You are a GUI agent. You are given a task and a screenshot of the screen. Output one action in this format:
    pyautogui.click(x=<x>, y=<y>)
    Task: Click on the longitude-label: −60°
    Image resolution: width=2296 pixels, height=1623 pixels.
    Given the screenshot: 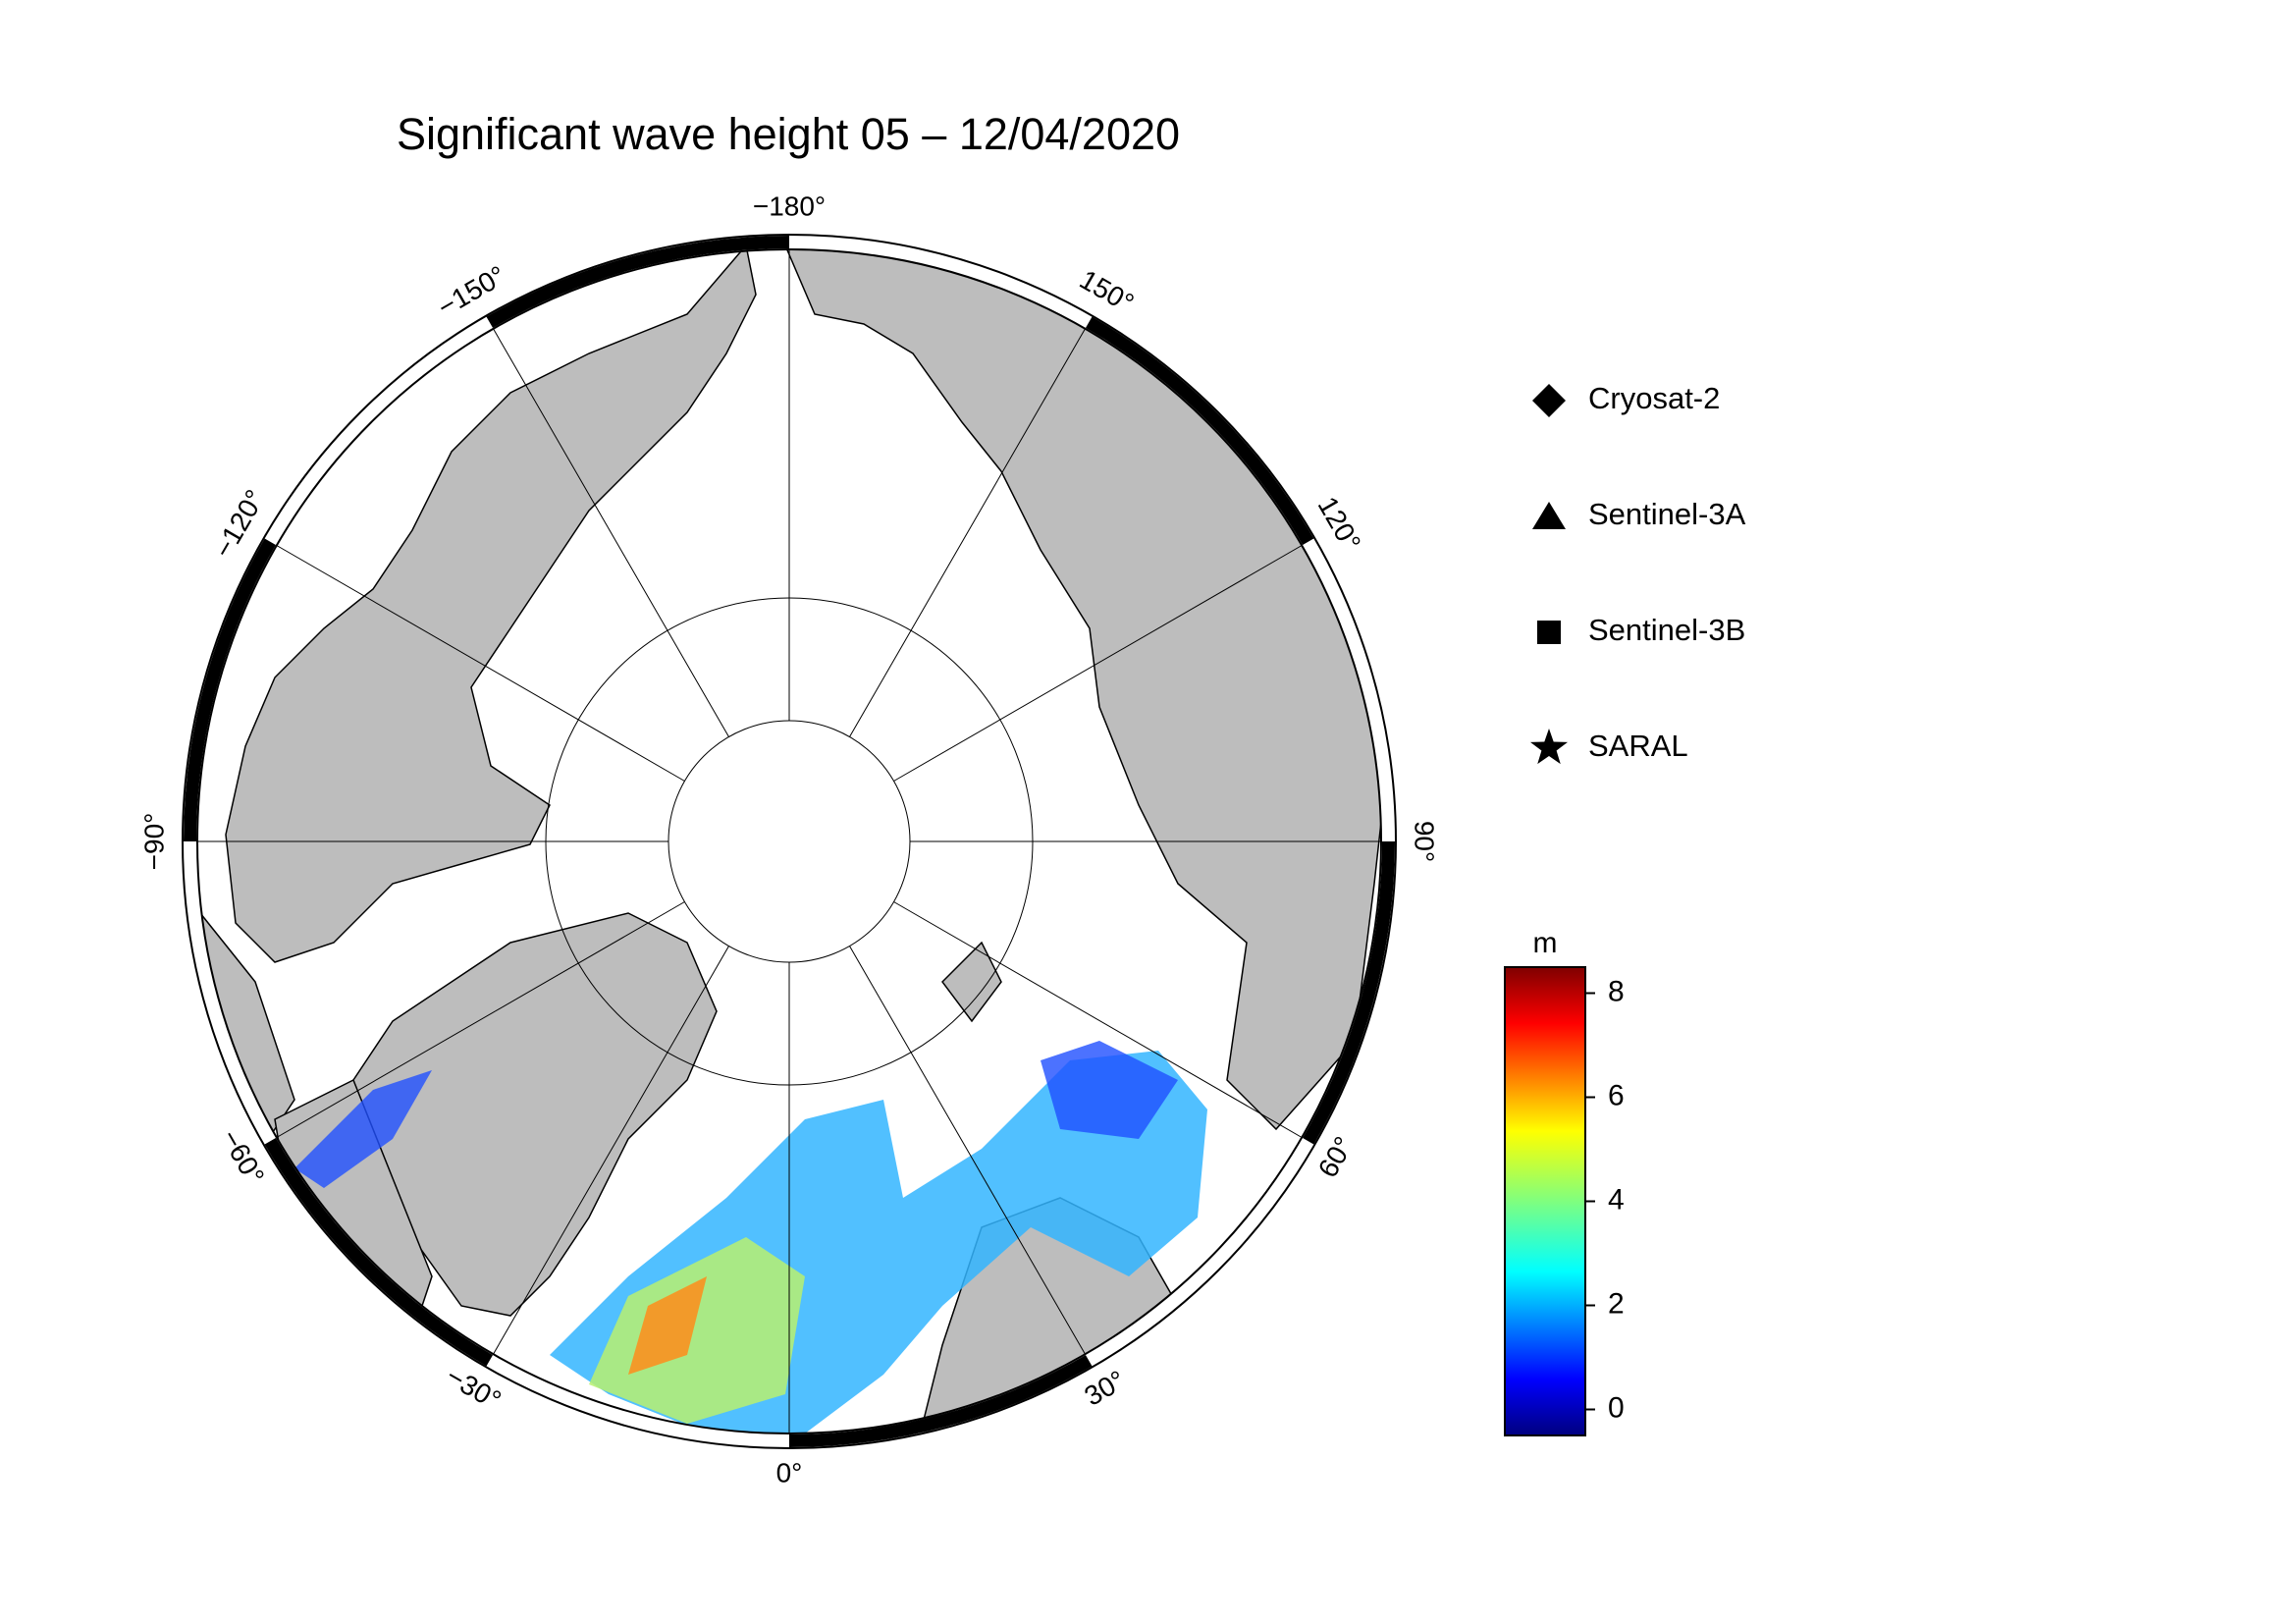 What is the action you would take?
    pyautogui.click(x=243, y=1156)
    